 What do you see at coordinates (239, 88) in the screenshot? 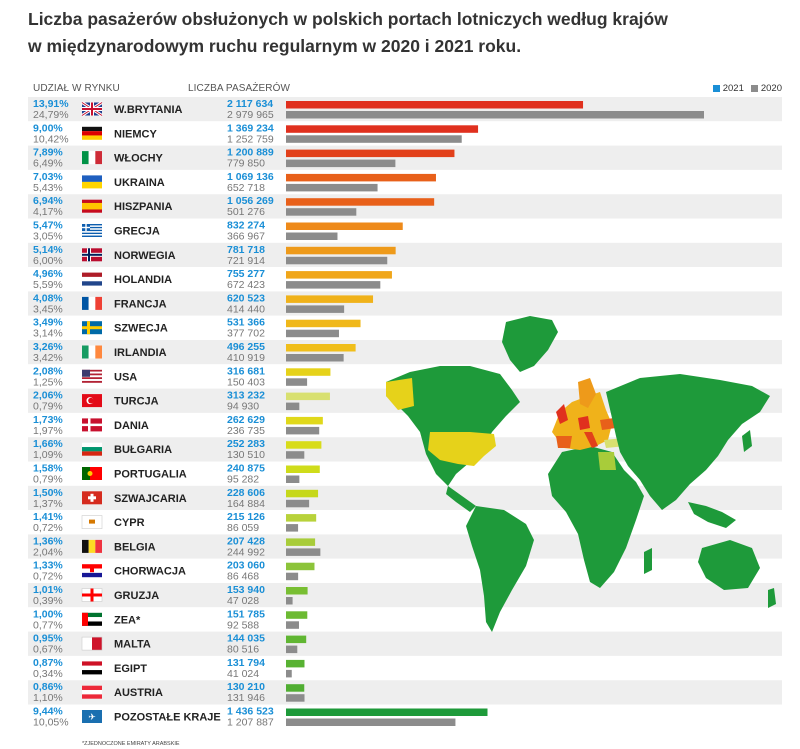
I see `header-count: LICZBA PASAŻERÓW` at bounding box center [239, 88].